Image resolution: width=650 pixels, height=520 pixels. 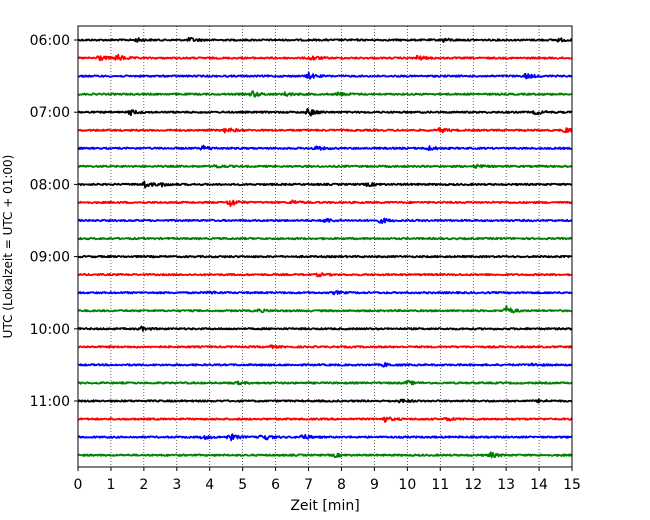 What do you see at coordinates (78, 485) in the screenshot?
I see `x-tick-label: 0` at bounding box center [78, 485].